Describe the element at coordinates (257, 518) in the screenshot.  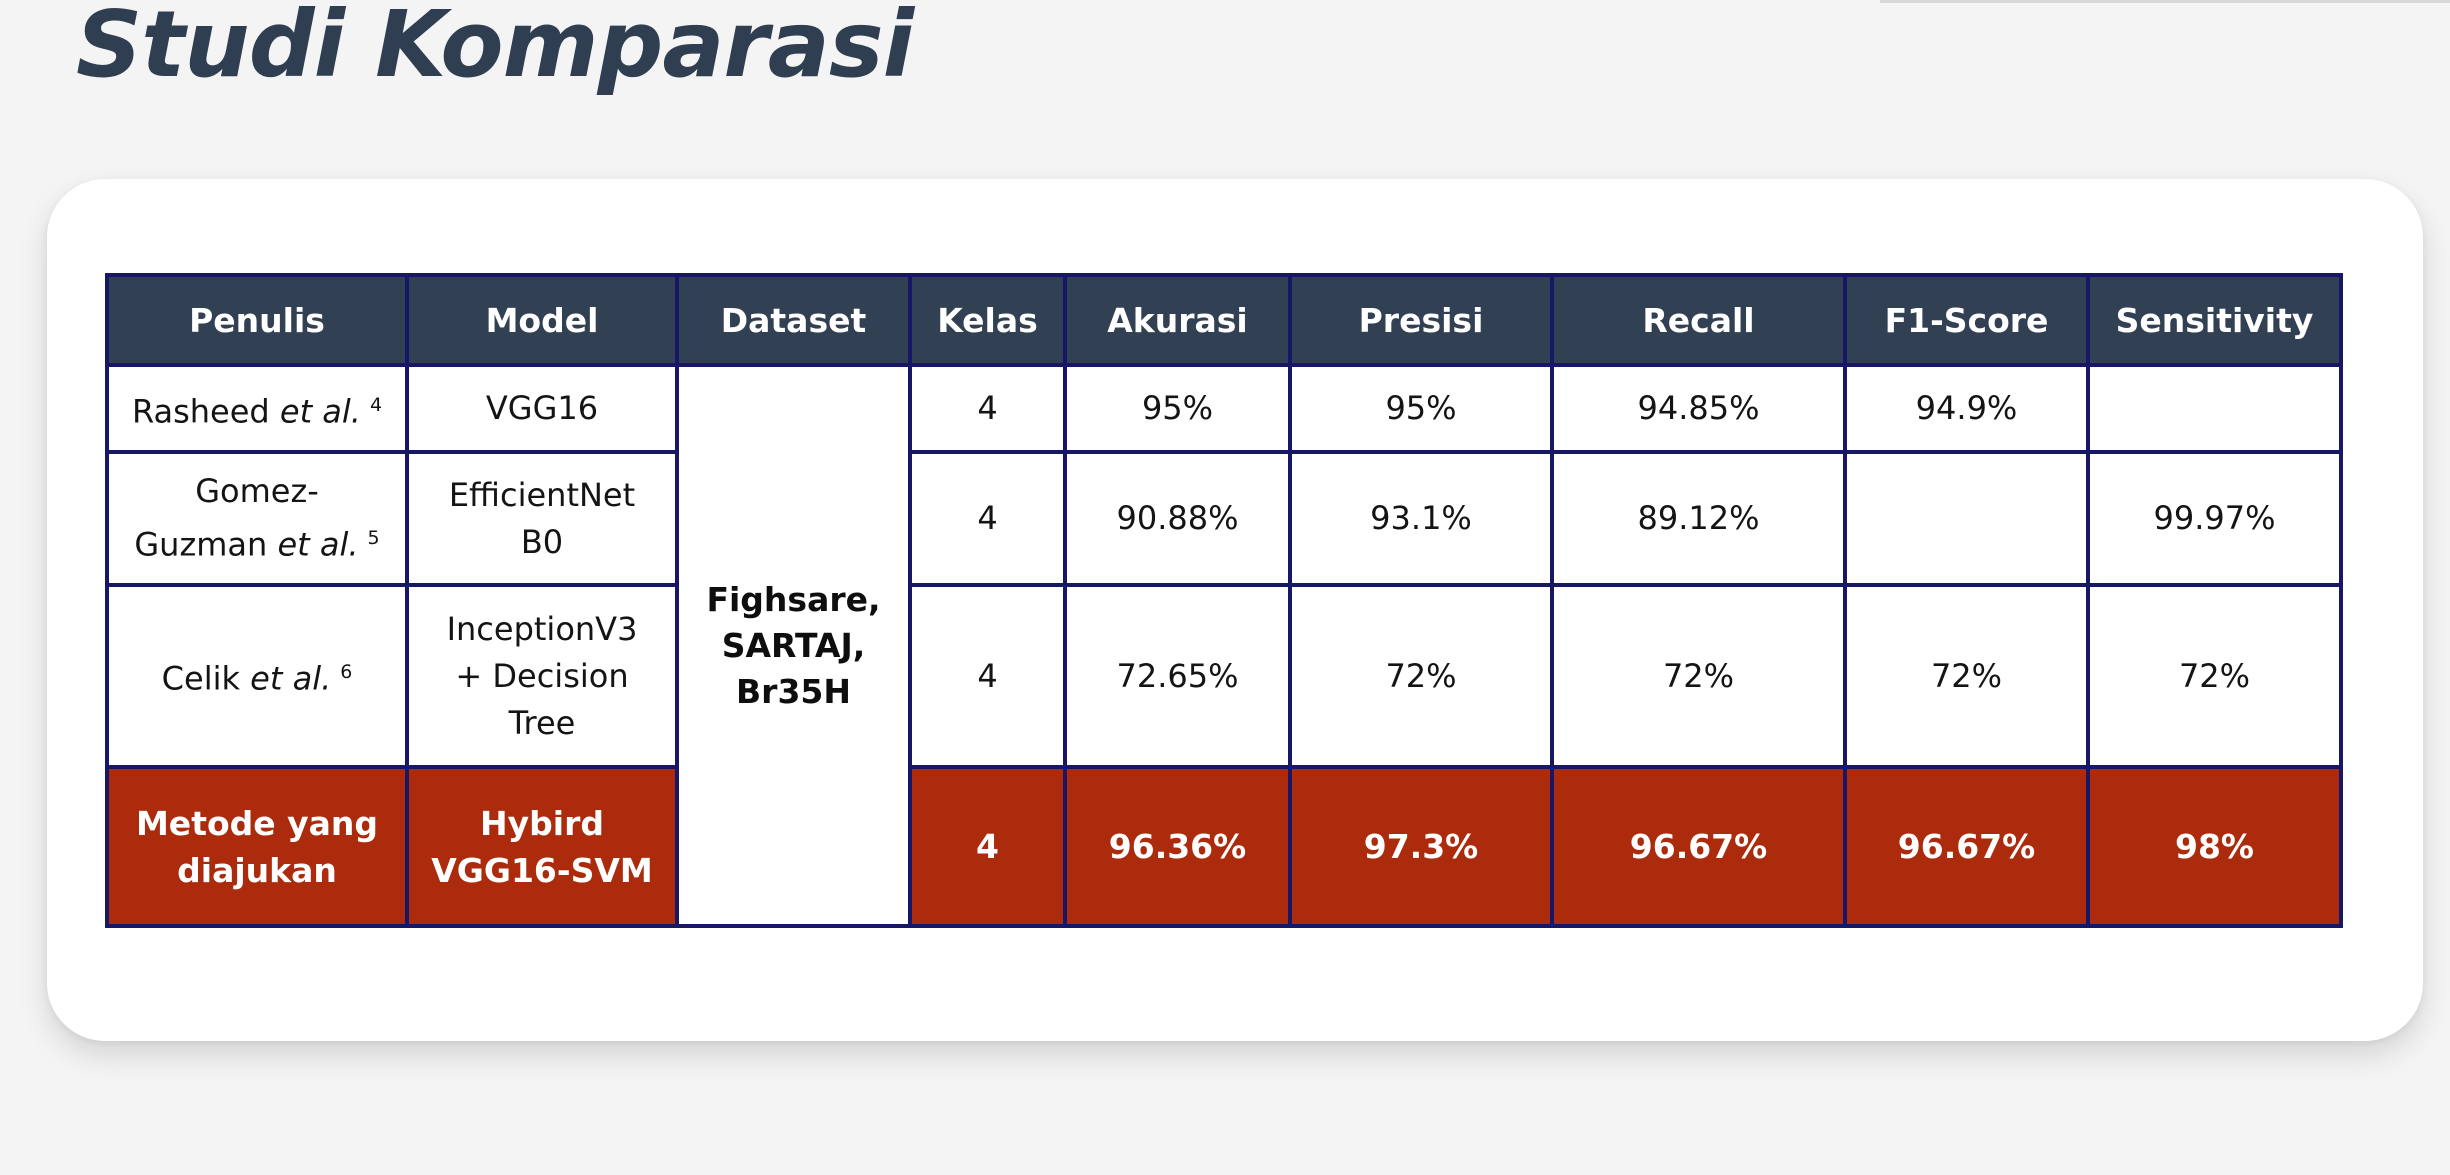
I see `author-cell: Gomez- Guzman et al. 5` at that location.